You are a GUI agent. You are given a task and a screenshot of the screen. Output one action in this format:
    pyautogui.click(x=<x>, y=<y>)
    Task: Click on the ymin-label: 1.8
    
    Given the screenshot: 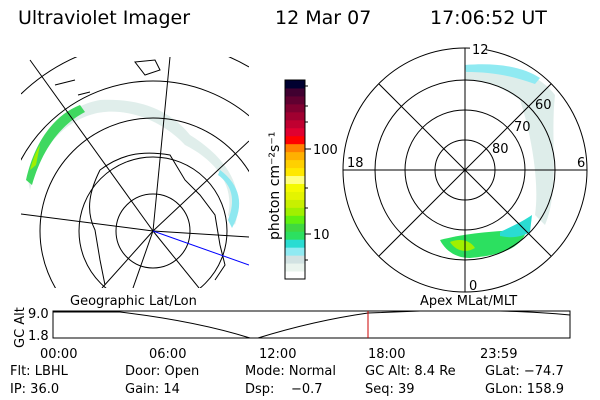 What is the action you would take?
    pyautogui.click(x=38, y=336)
    